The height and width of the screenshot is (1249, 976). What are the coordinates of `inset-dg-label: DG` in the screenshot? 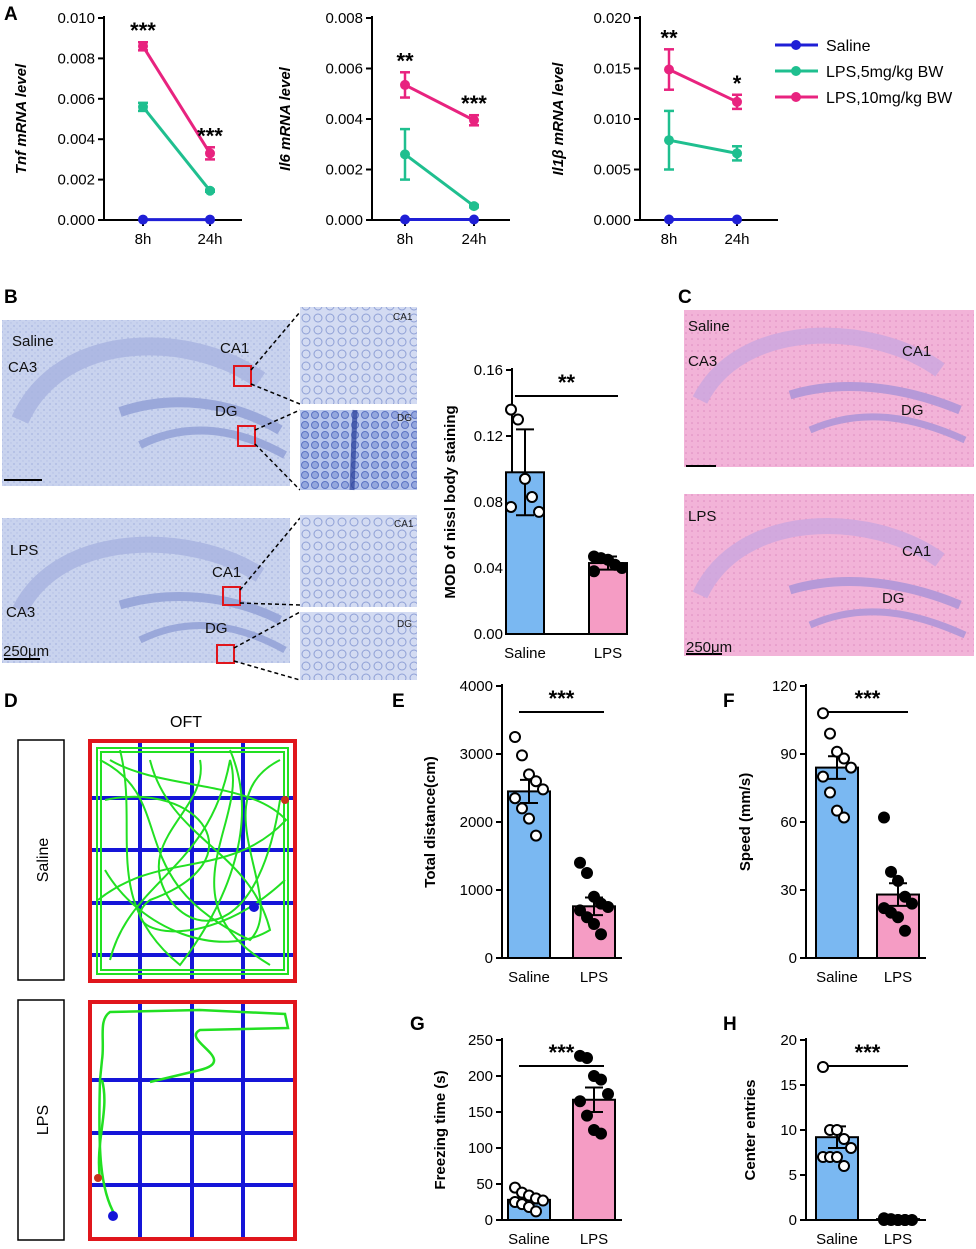 It's located at (404, 624).